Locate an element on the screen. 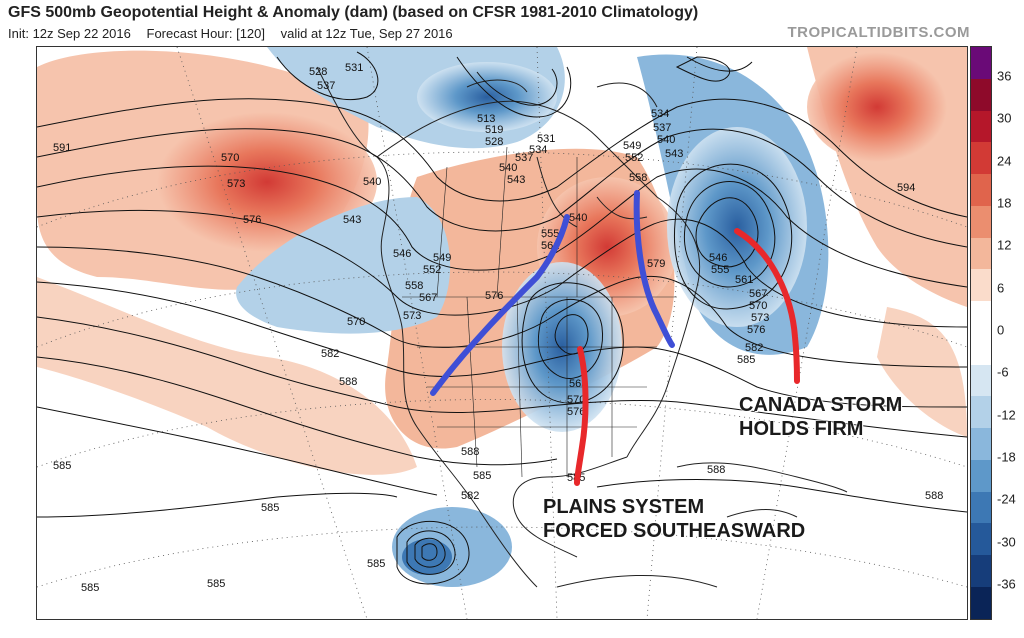  annotation-line: FORCED SOUTHEASWARD is located at coordinates (674, 531).